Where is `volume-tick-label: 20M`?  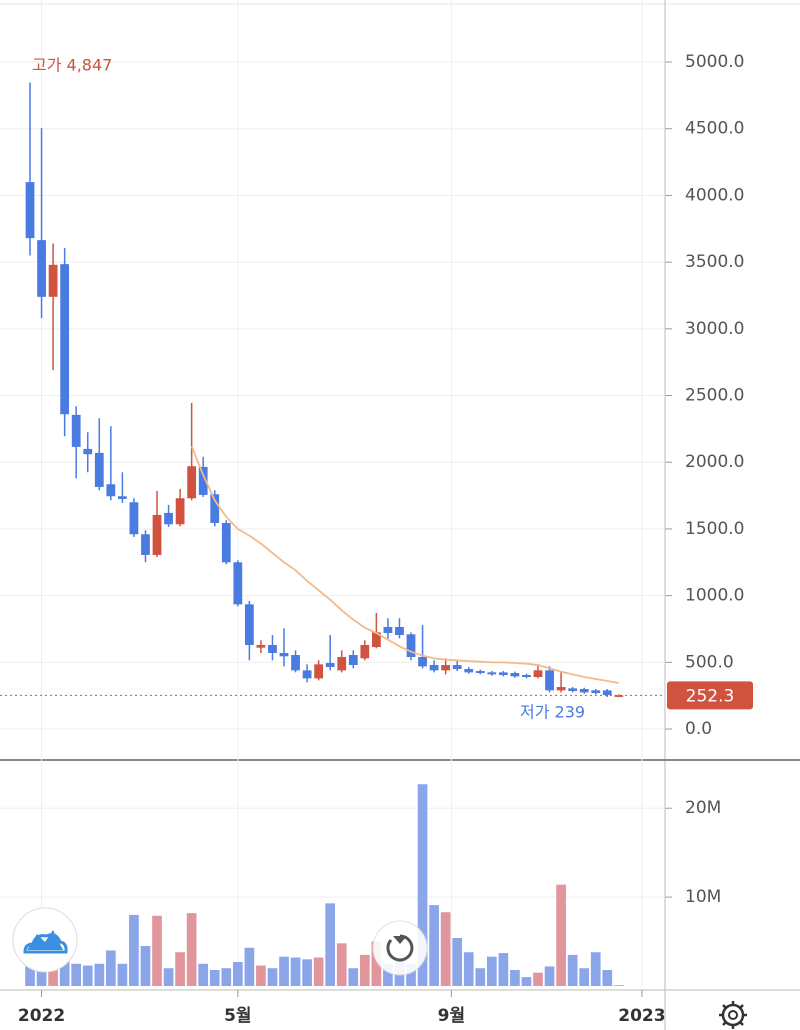 volume-tick-label: 20M is located at coordinates (703, 808).